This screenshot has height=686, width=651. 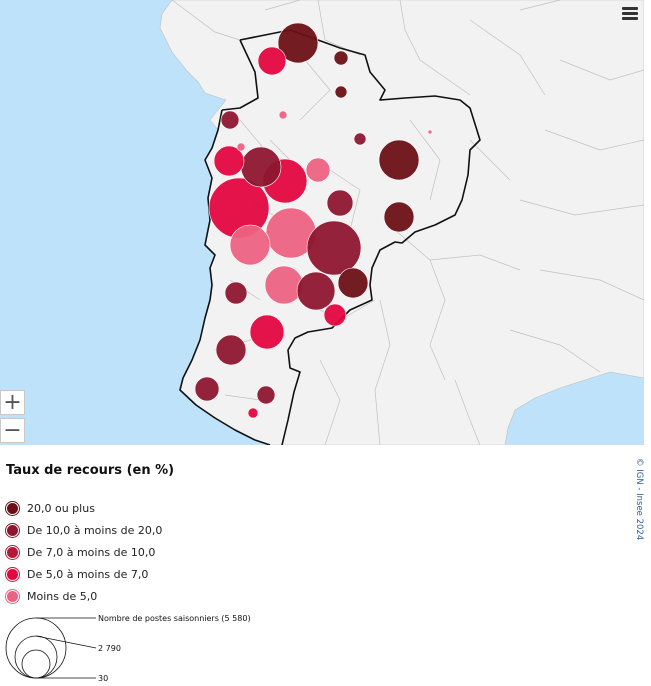 I want to click on size-legend-min-label: 30, so click(x=103, y=678).